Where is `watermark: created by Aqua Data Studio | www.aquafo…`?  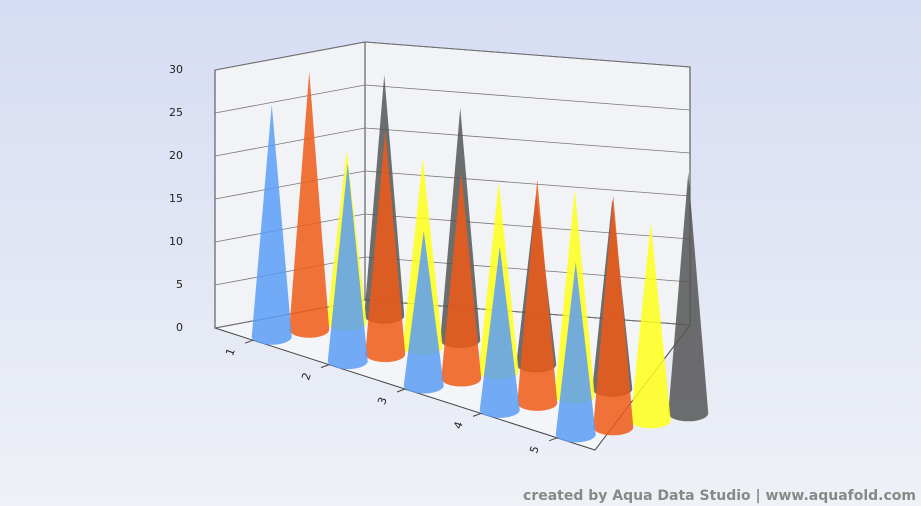 watermark: created by Aqua Data Studio | www.aquafo… is located at coordinates (719, 496).